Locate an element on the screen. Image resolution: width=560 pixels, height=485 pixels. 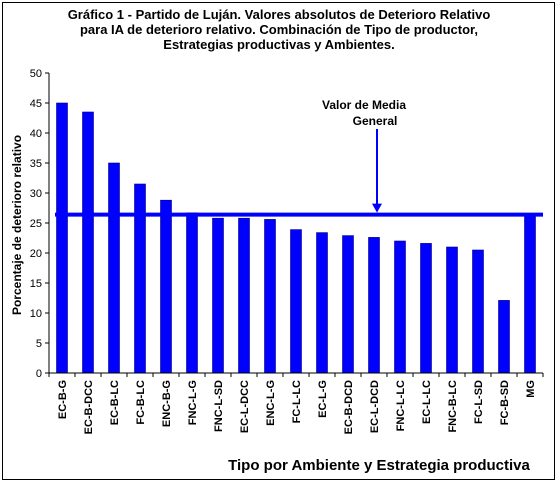
x-category-label: EC-B-G is located at coordinates (63, 399).